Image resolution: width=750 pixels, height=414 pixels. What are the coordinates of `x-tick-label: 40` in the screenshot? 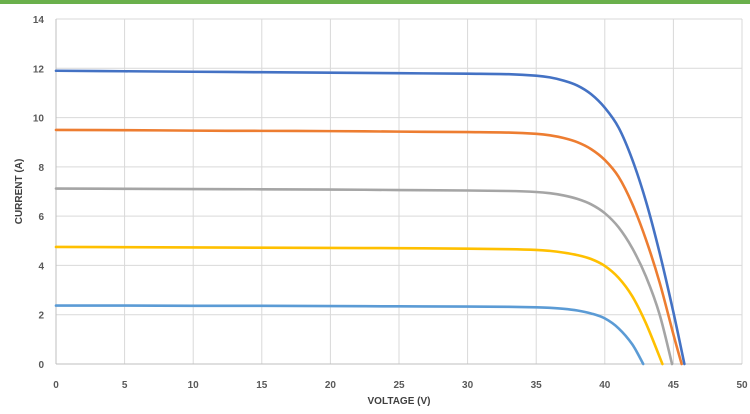 It's located at (605, 385).